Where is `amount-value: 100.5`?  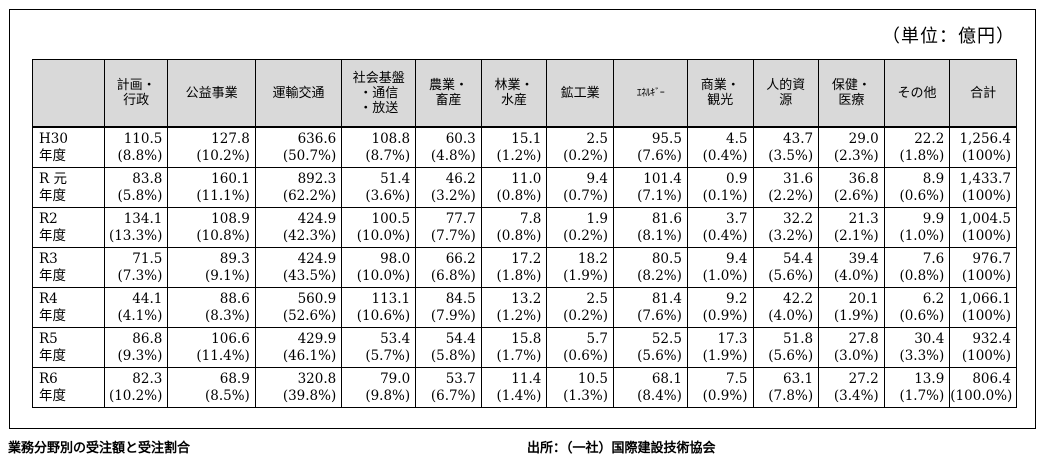 amount-value: 100.5 is located at coordinates (391, 218).